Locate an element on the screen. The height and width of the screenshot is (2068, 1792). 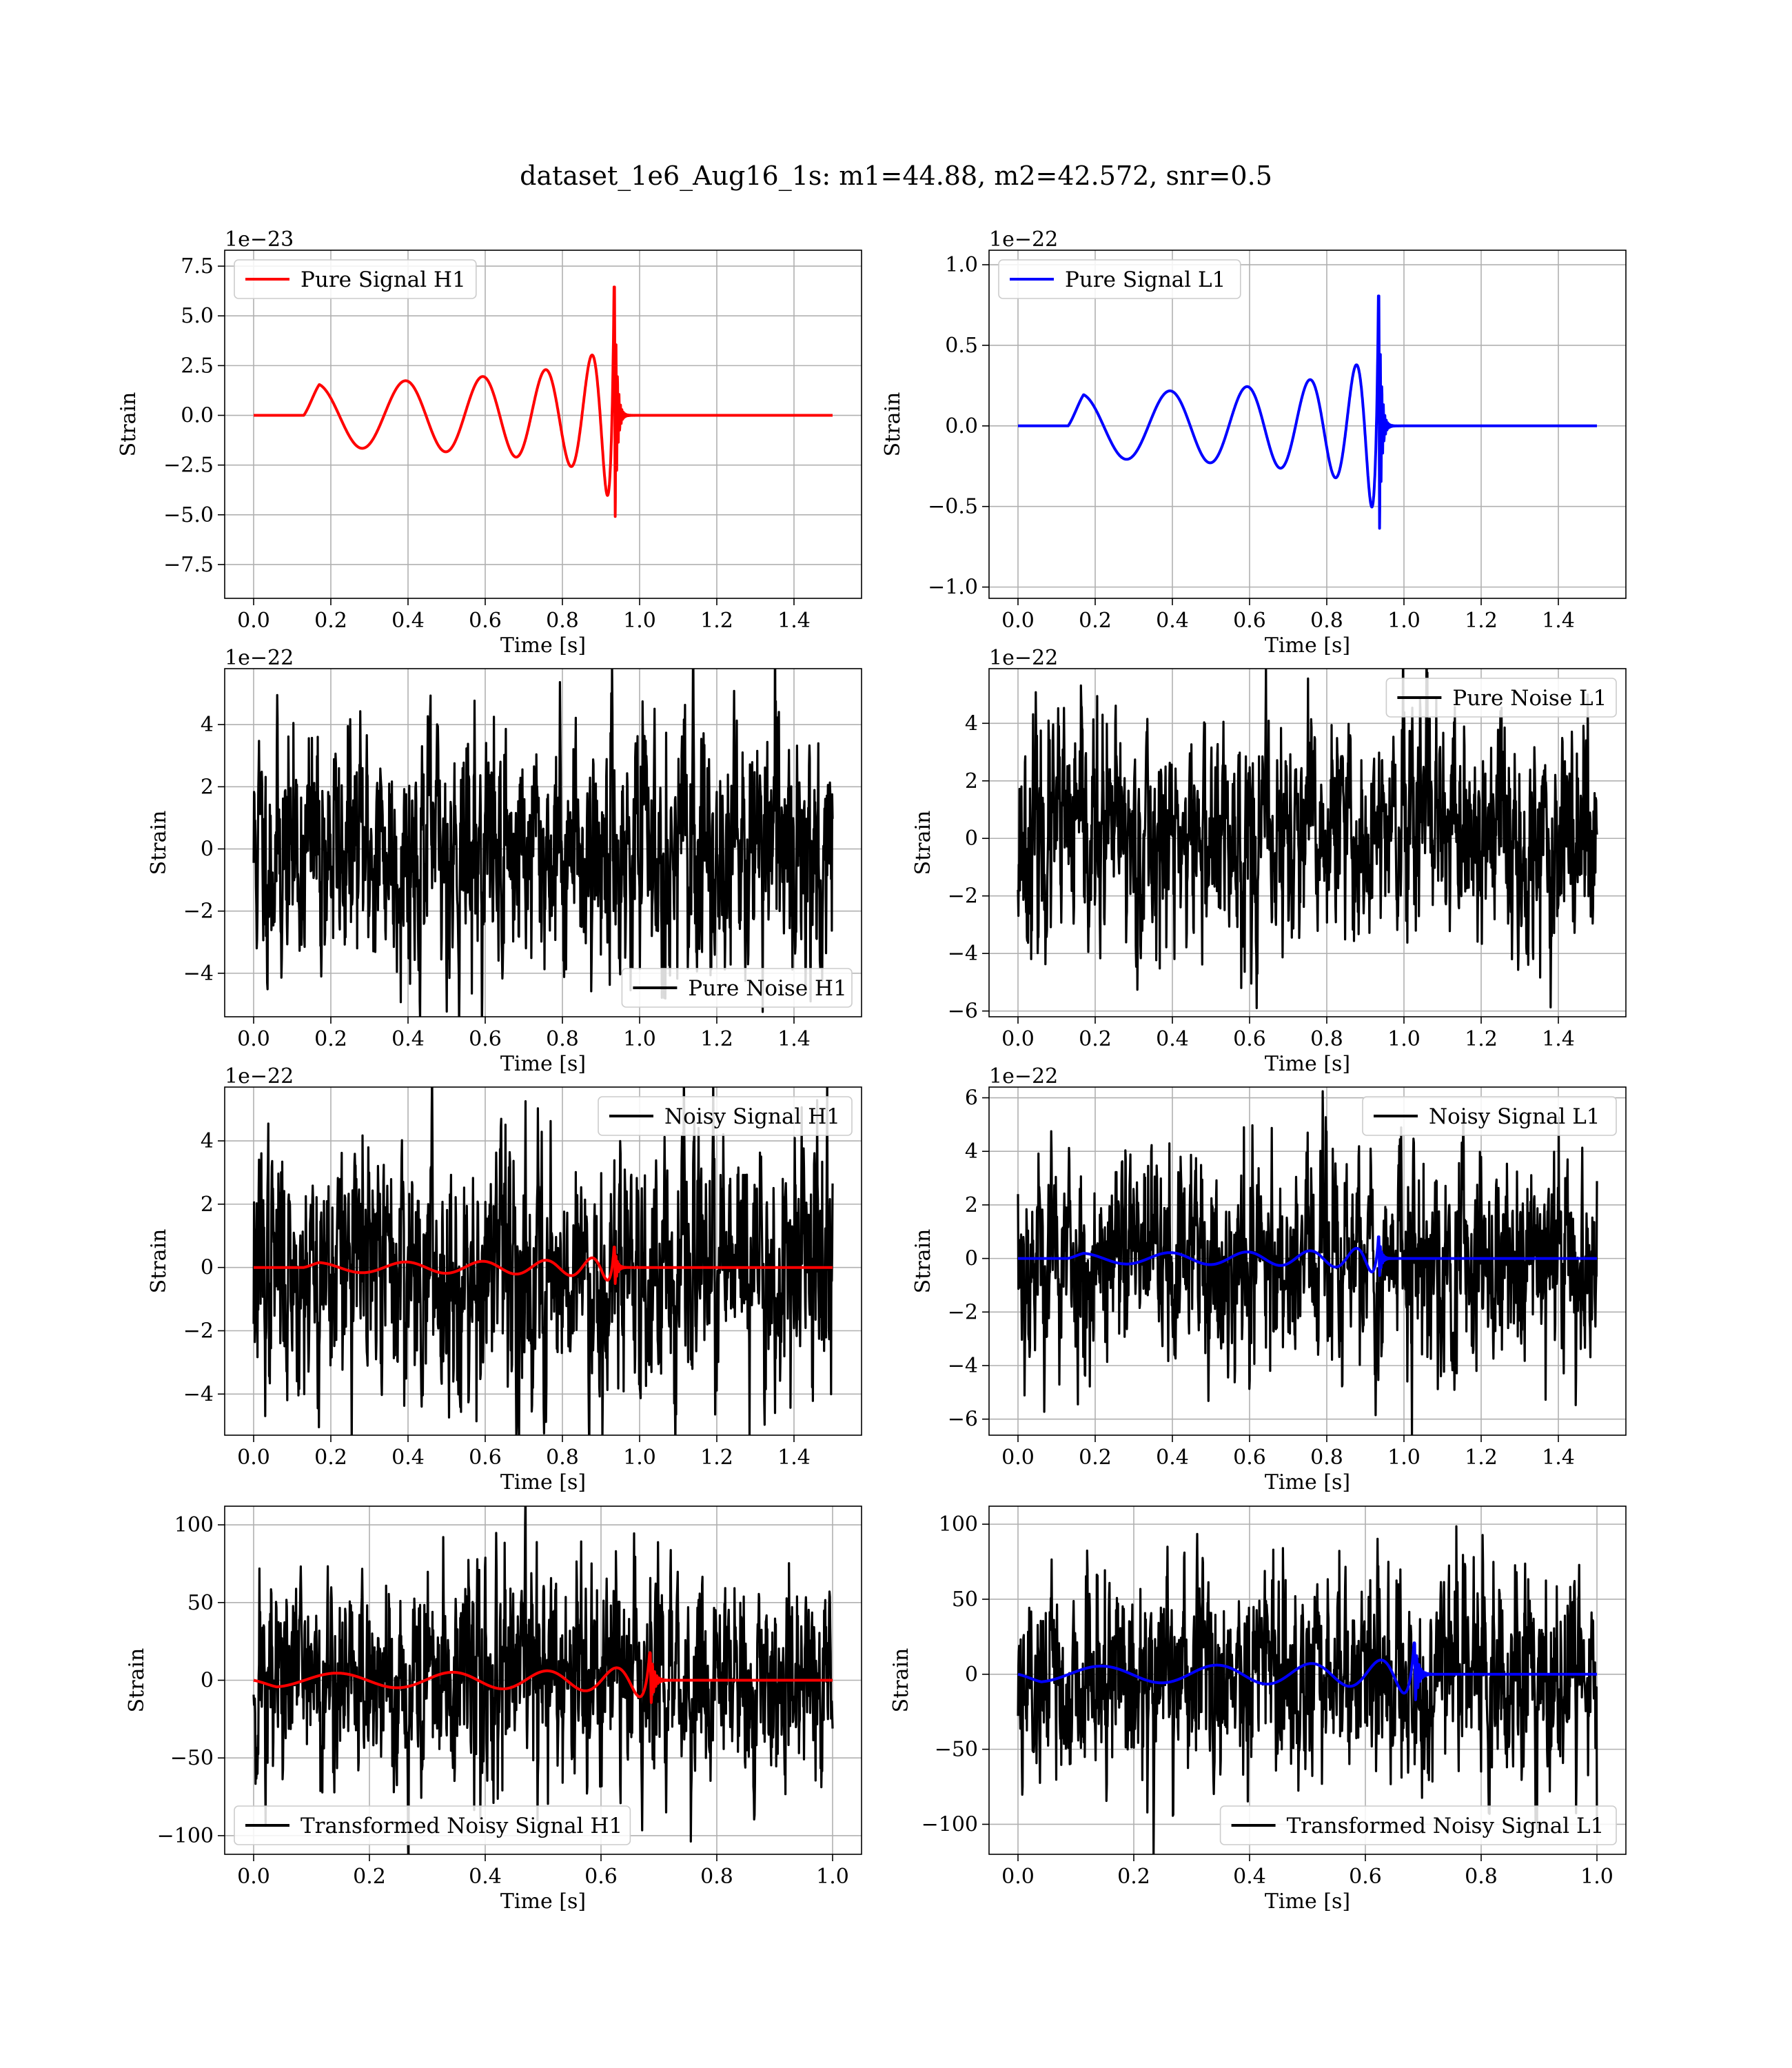
y-tick-label: −5.0 is located at coordinates (188, 515).